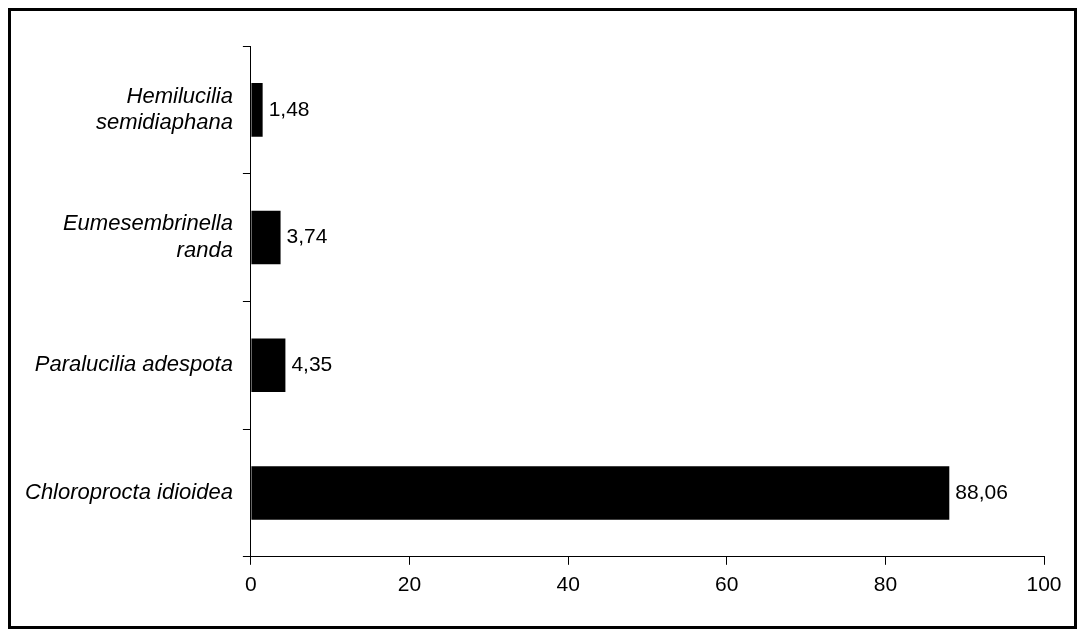 This screenshot has width=1085, height=637. Describe the element at coordinates (289, 108) in the screenshot. I see `data-label: 1,48` at that location.